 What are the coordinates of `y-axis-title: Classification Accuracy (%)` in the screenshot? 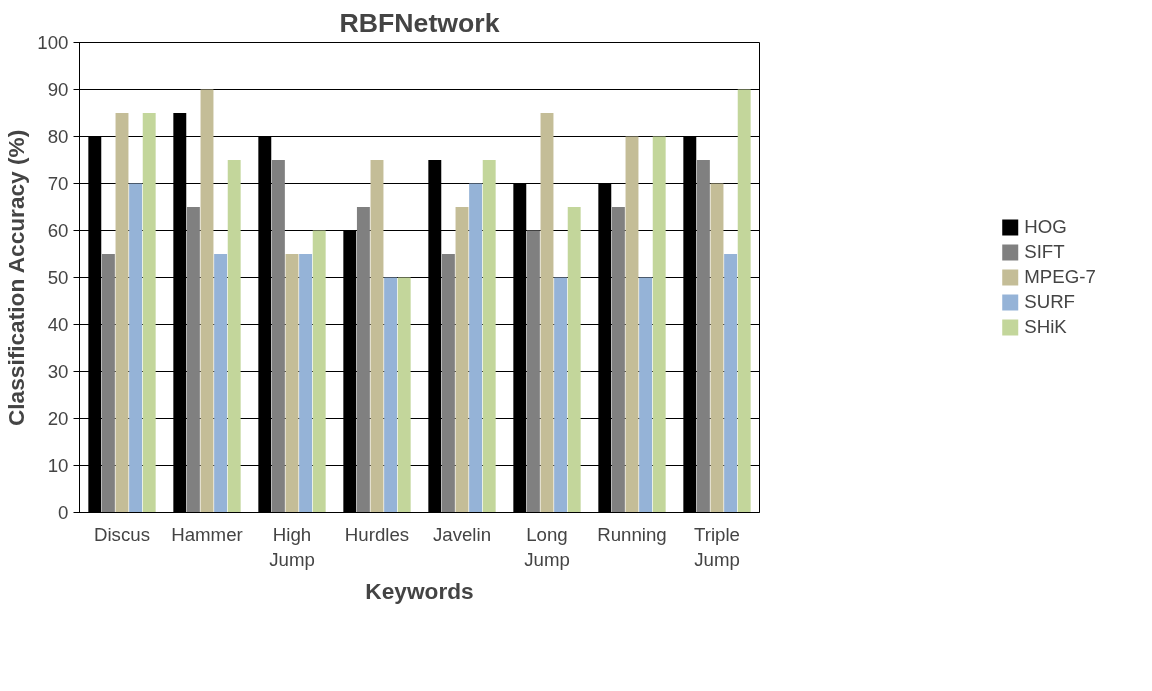 It's located at (16, 278).